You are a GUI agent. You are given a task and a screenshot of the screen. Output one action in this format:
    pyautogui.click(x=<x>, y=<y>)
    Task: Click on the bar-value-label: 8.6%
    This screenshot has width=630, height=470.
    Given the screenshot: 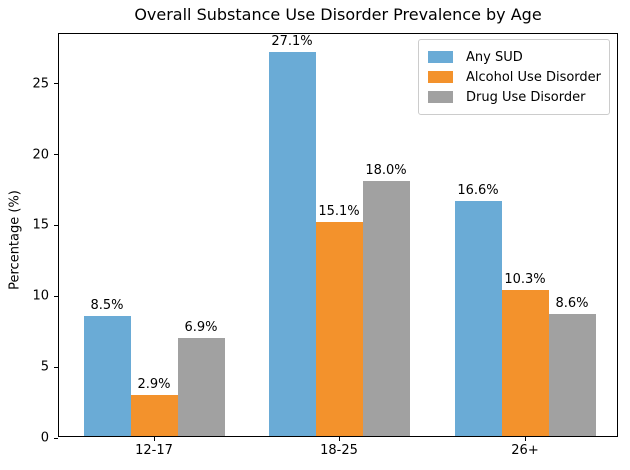 What is the action you would take?
    pyautogui.click(x=572, y=304)
    